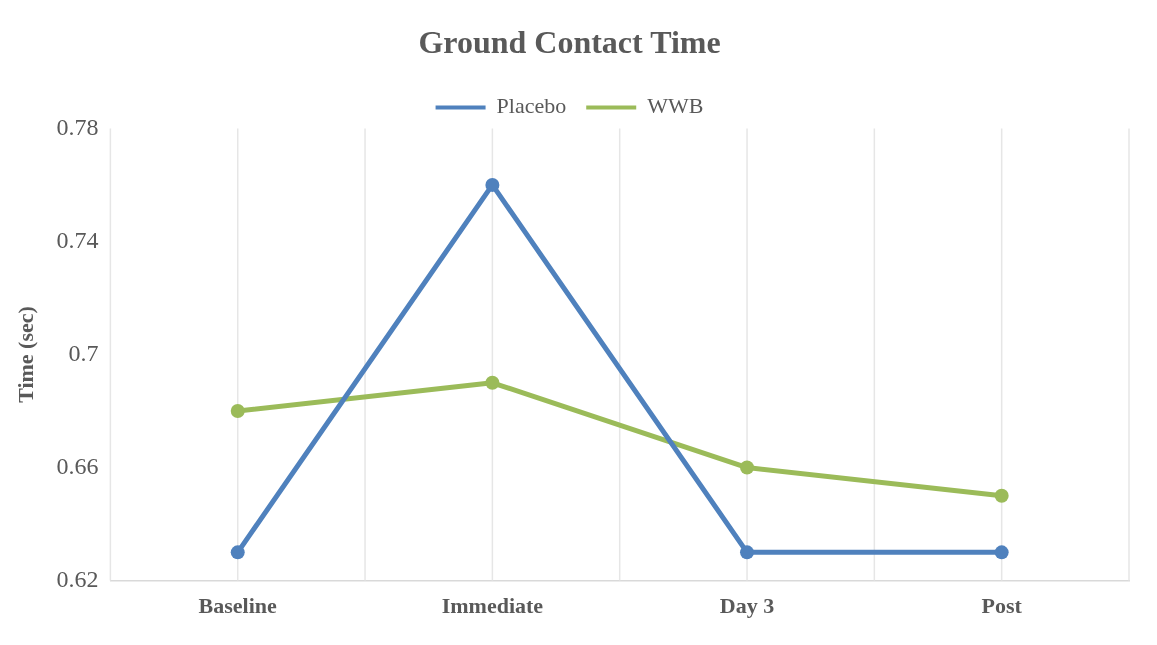  I want to click on x-tick-label: Day 3, so click(747, 606).